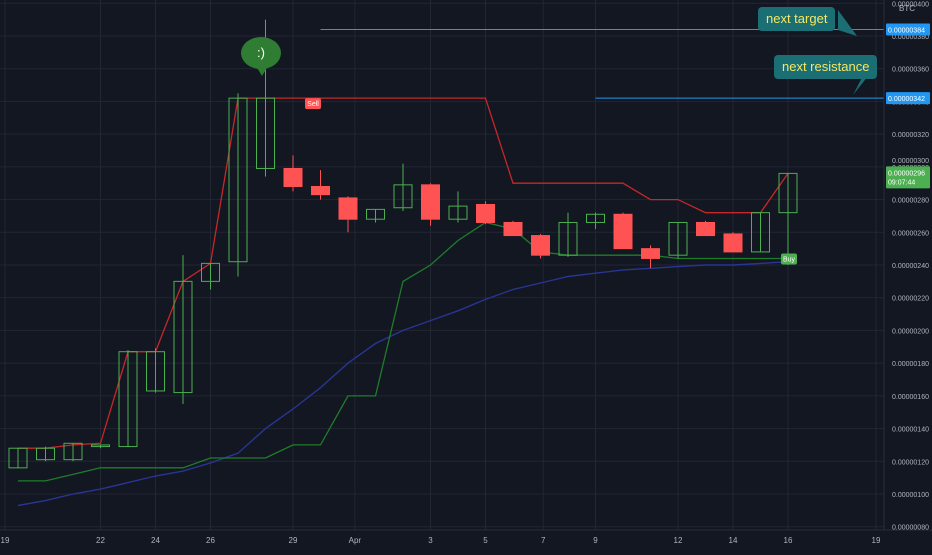 The image size is (932, 555). I want to click on price-tick-label: 0.00000120, so click(910, 462).